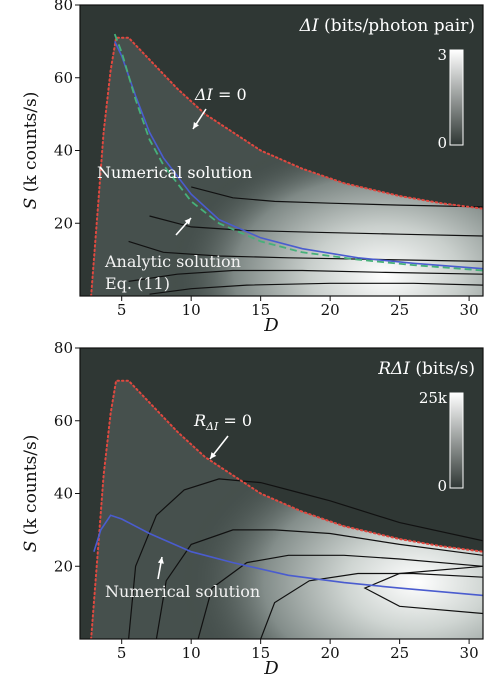 Image resolution: width=490 pixels, height=684 pixels. Describe the element at coordinates (426, 369) in the screenshot. I see `chart-title: RΔI (bits/s)` at that location.